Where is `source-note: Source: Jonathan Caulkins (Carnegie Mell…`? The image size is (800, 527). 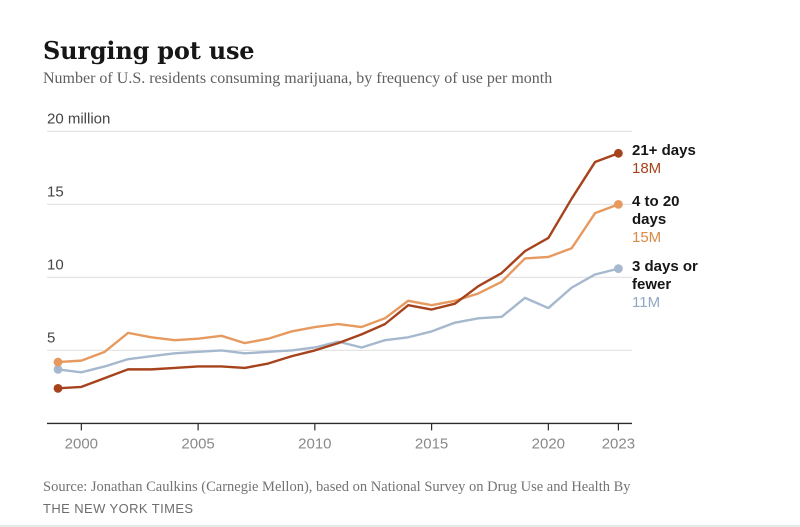 source-note: Source: Jonathan Caulkins (Carnegie Mell… is located at coordinates (393, 498).